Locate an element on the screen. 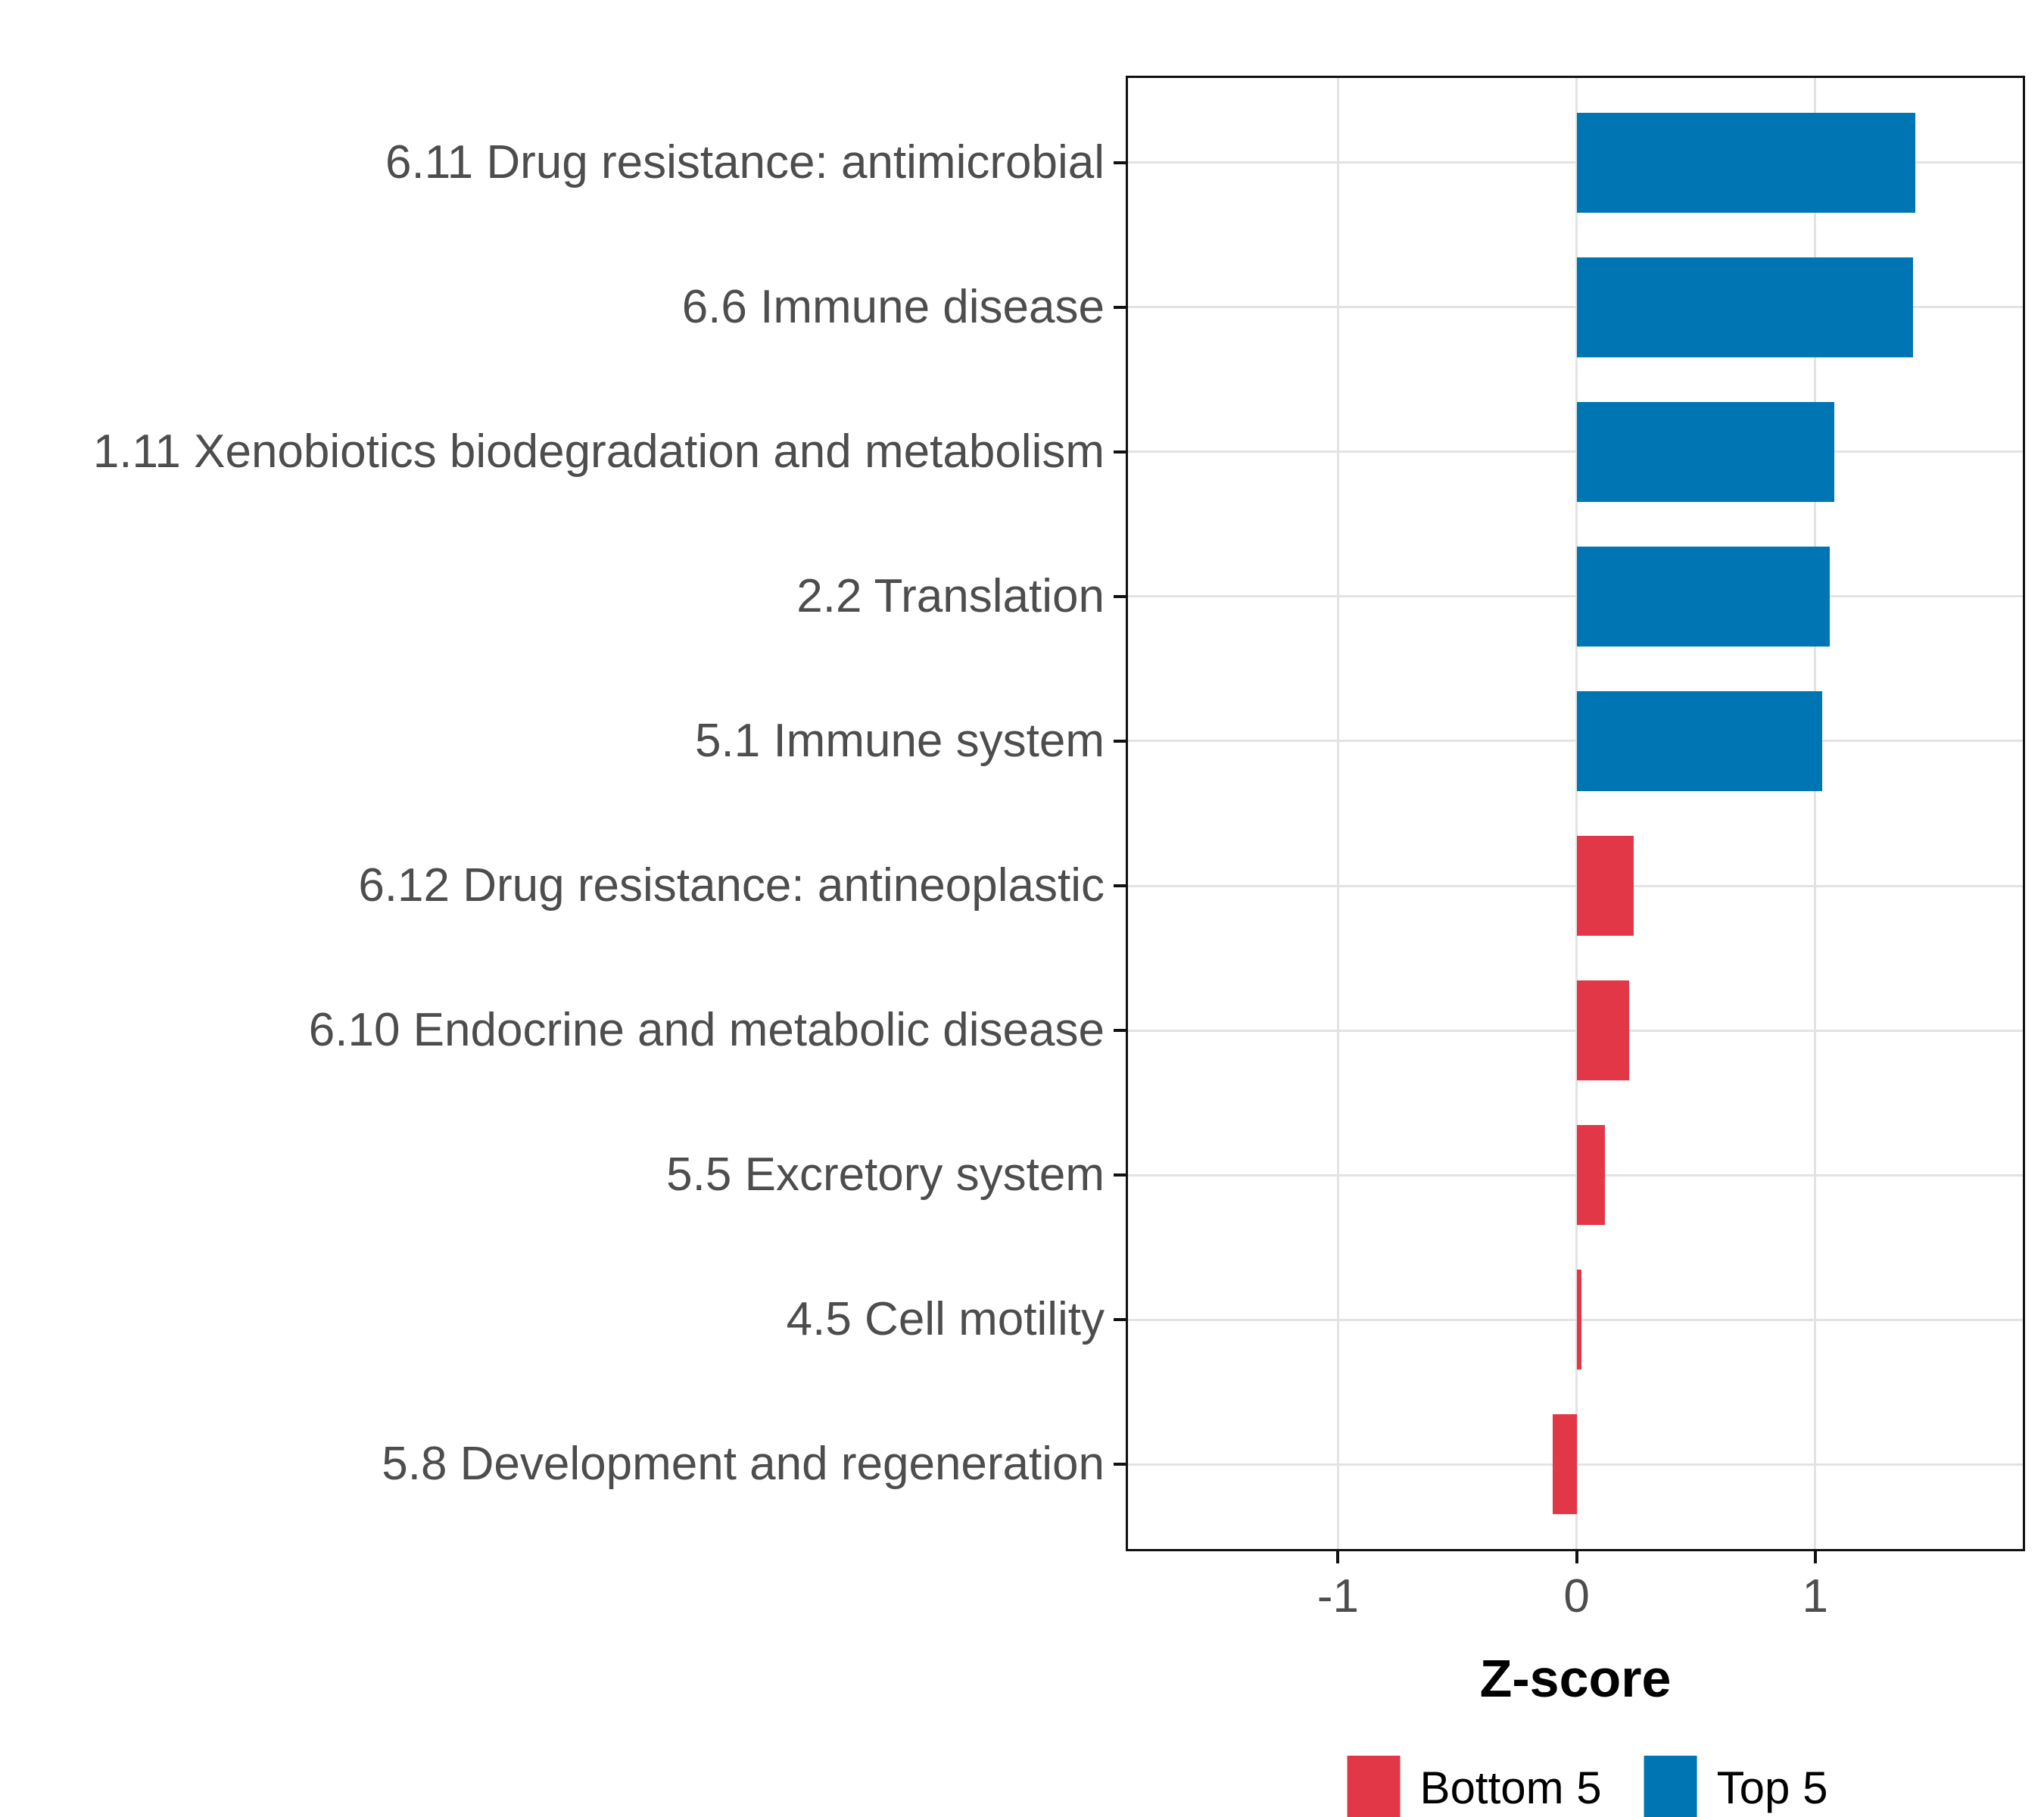 Image resolution: width=2044 pixels, height=1817 pixels. legend-entry: Top 5 is located at coordinates (1736, 1786).